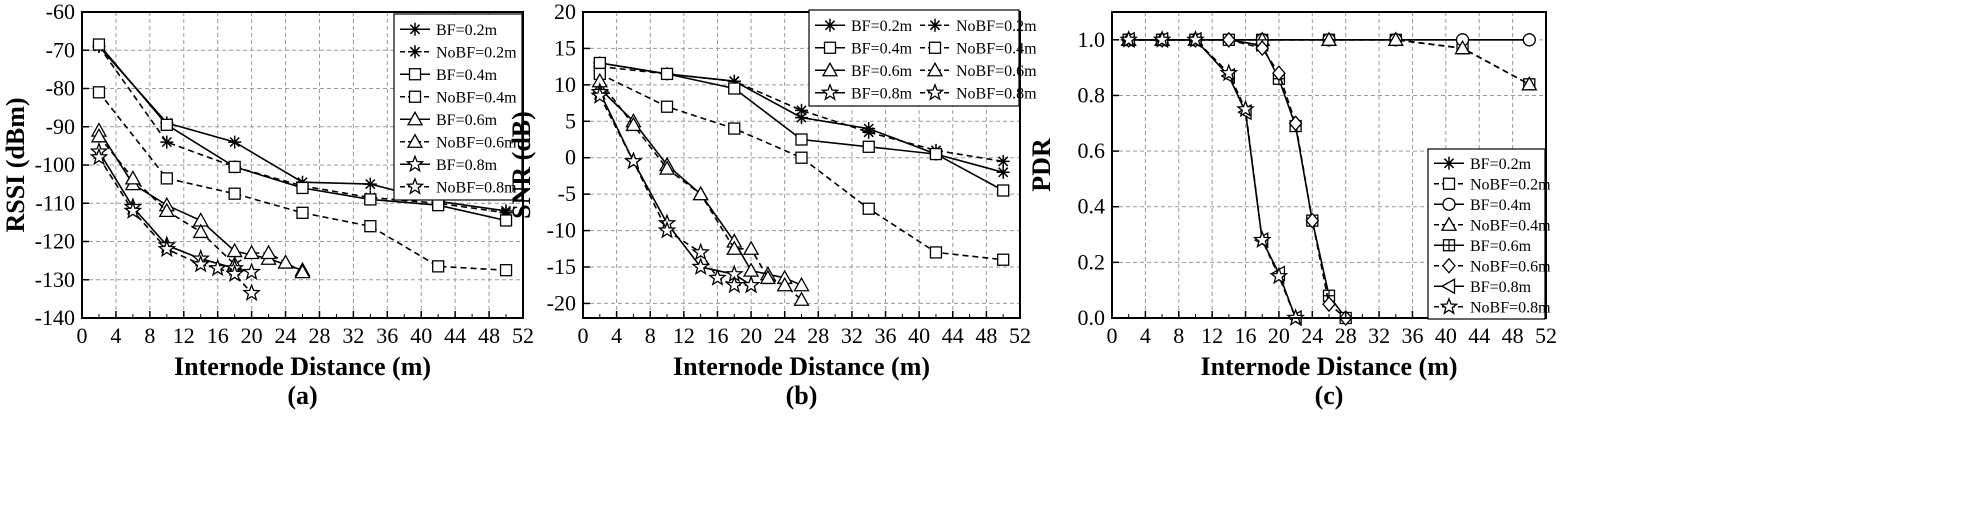  I want to click on y-tick-label: -120, so click(55, 241).